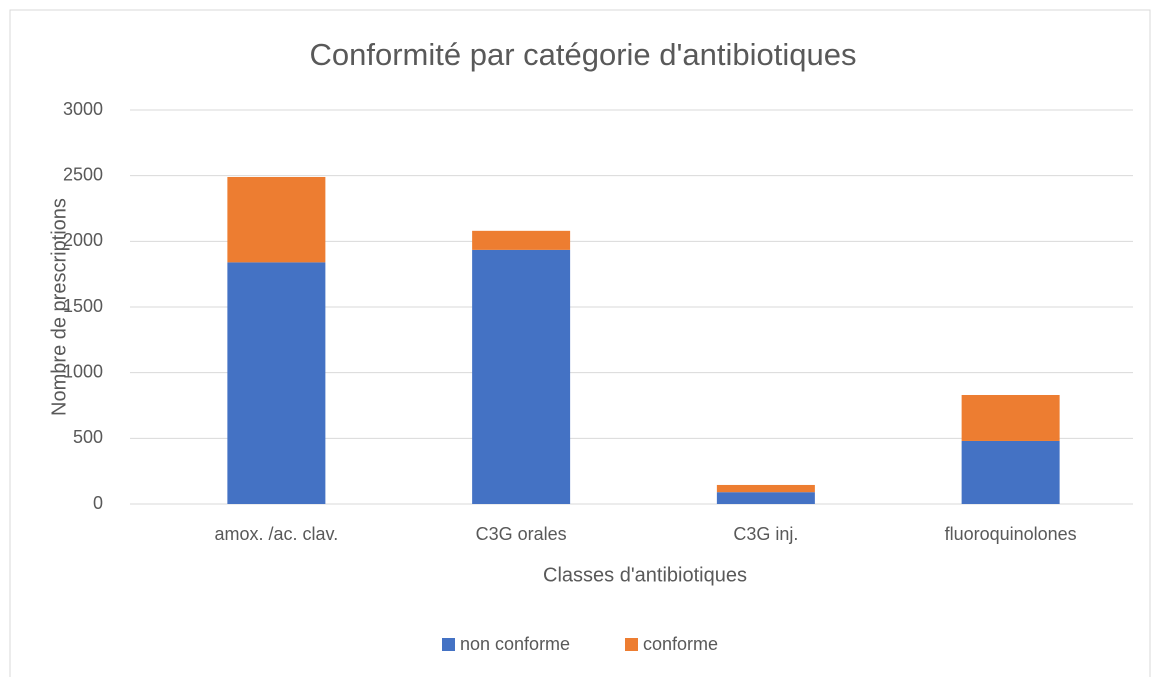 The width and height of the screenshot is (1153, 677). Describe the element at coordinates (88, 437) in the screenshot. I see `y-tick-label: 500` at that location.